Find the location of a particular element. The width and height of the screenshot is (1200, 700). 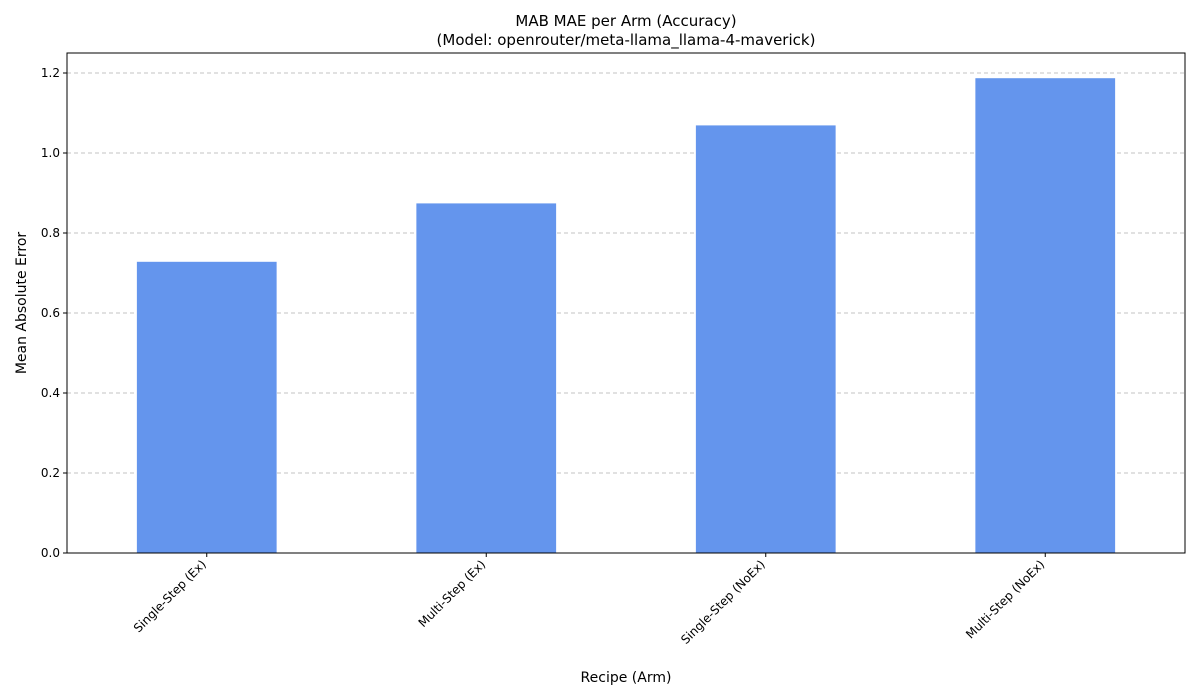

y-axis-ticks: 0.0 0.2 0.4 0.6 0.8 1.0 1.2 is located at coordinates (54, 313).